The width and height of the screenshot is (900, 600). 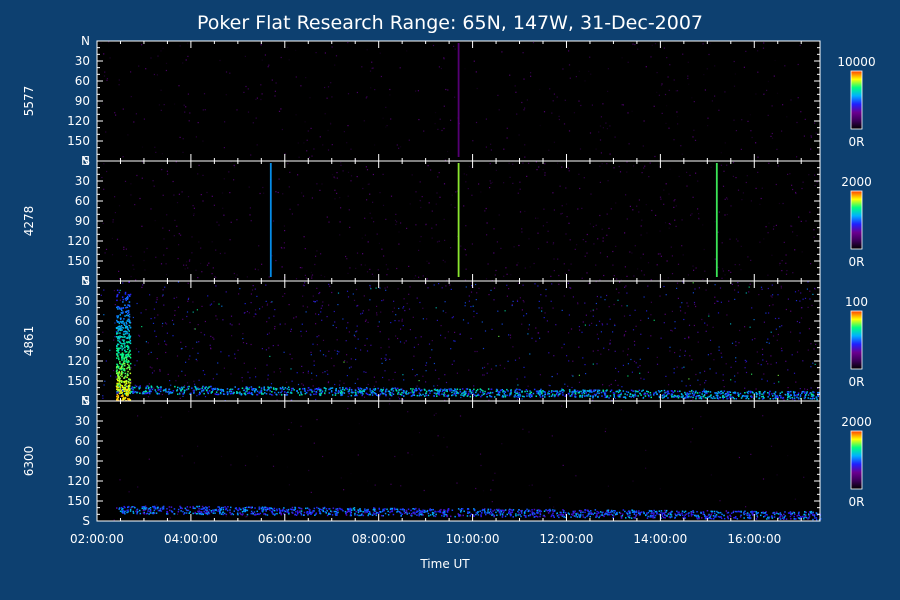 I want to click on x-tick-label: 04:00:00, so click(x=191, y=539).